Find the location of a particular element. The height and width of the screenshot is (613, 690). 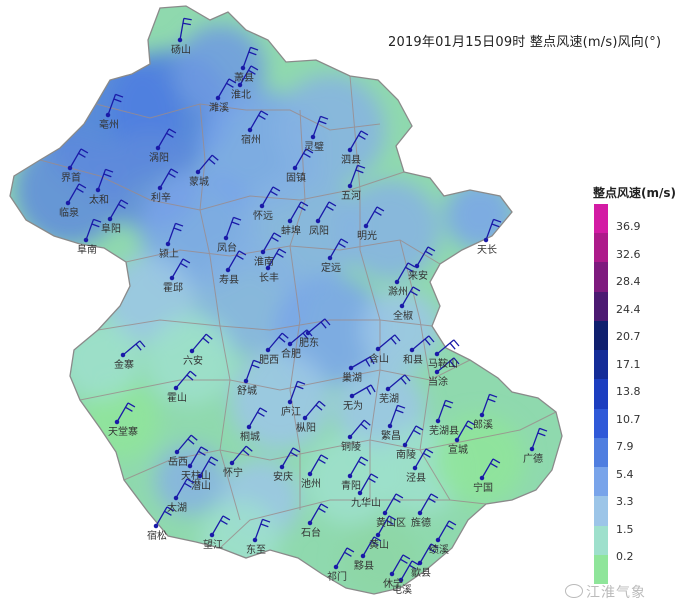

station-label: 蚌埠 is located at coordinates (291, 230).